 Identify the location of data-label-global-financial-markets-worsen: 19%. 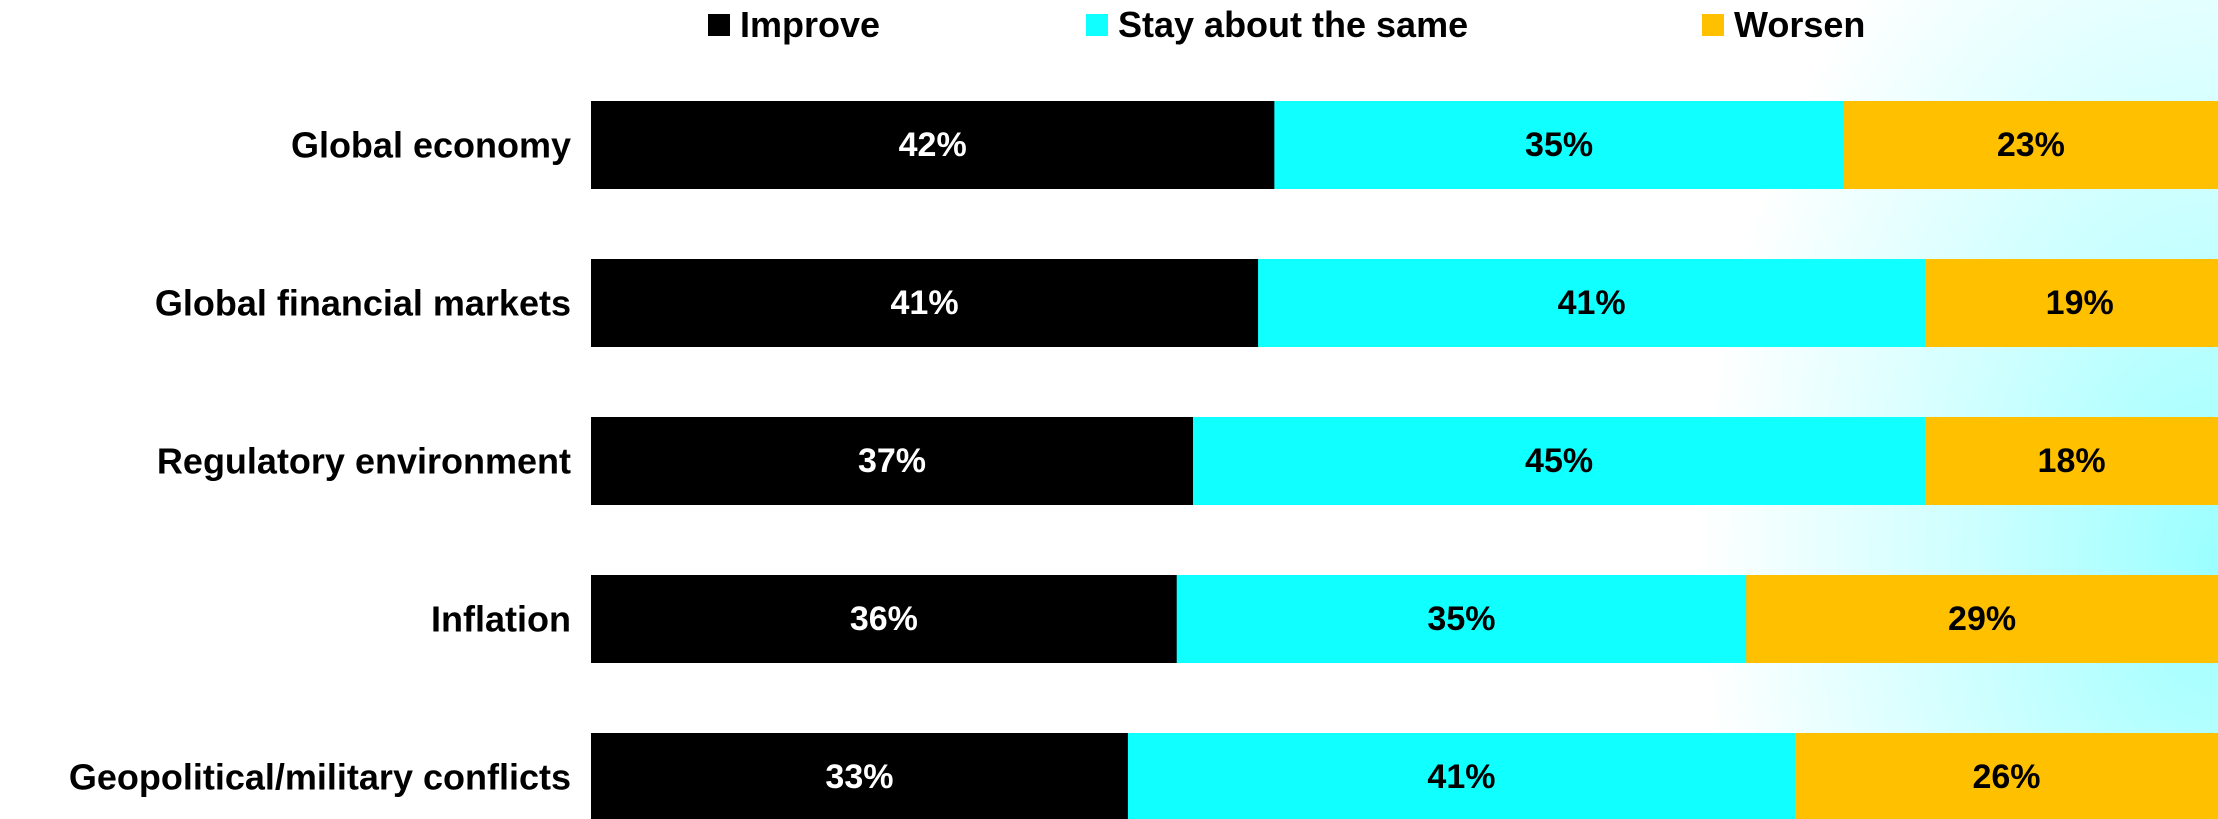
(2080, 303).